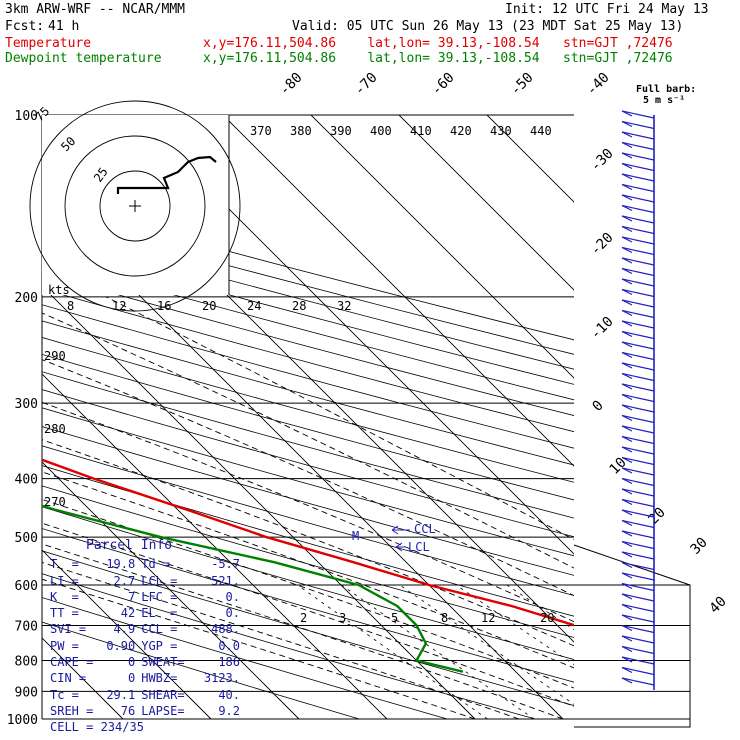  What do you see at coordinates (381, 131) in the screenshot?
I see `theta-label: 400` at bounding box center [381, 131].